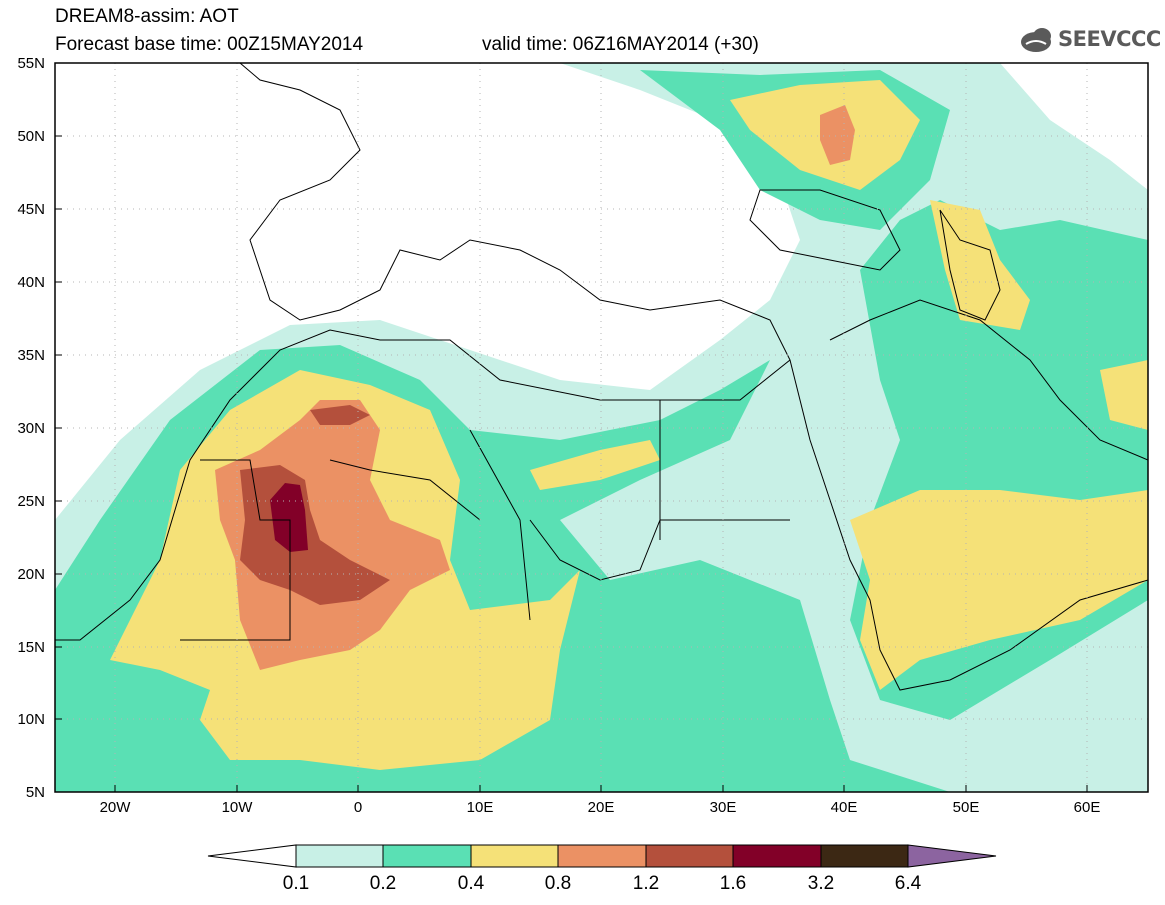  Describe the element at coordinates (31, 209) in the screenshot. I see `lat-label-45n: 45N` at that location.